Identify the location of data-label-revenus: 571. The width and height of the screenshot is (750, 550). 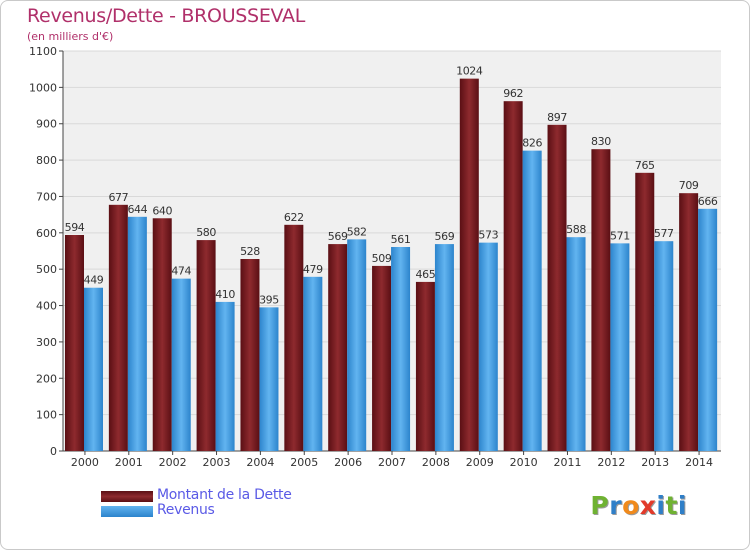
(620, 235).